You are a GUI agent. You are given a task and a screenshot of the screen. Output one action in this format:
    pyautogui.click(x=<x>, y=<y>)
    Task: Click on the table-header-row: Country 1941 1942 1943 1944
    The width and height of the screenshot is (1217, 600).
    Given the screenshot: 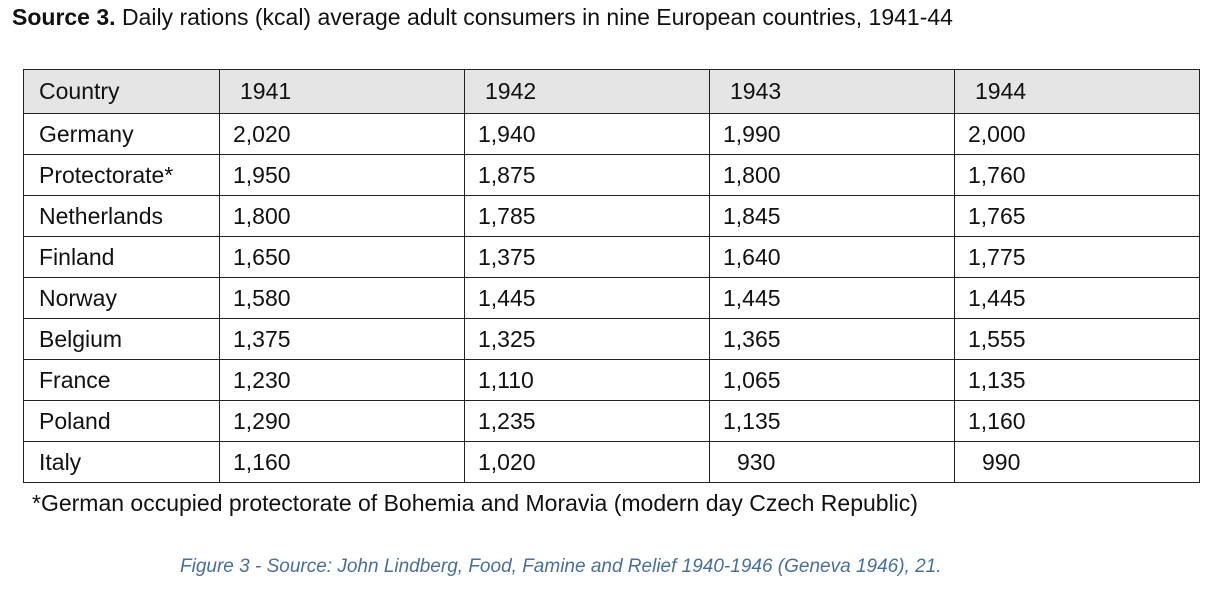 What is the action you would take?
    pyautogui.click(x=611, y=91)
    